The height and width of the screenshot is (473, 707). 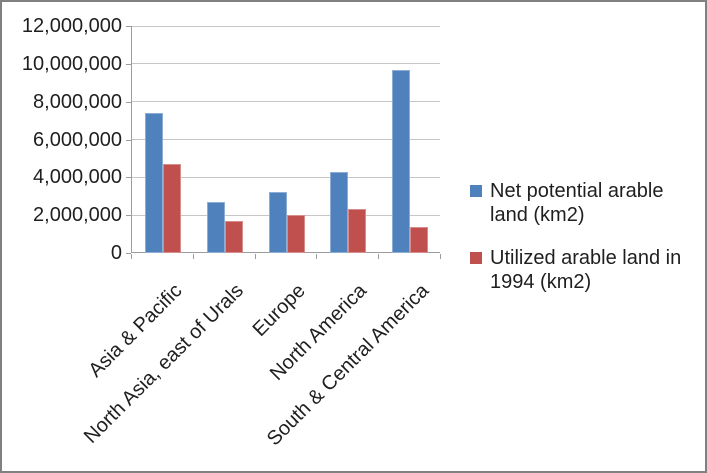 I want to click on legend-item: Utilized arable land in 1994 (km2), so click(x=587, y=270).